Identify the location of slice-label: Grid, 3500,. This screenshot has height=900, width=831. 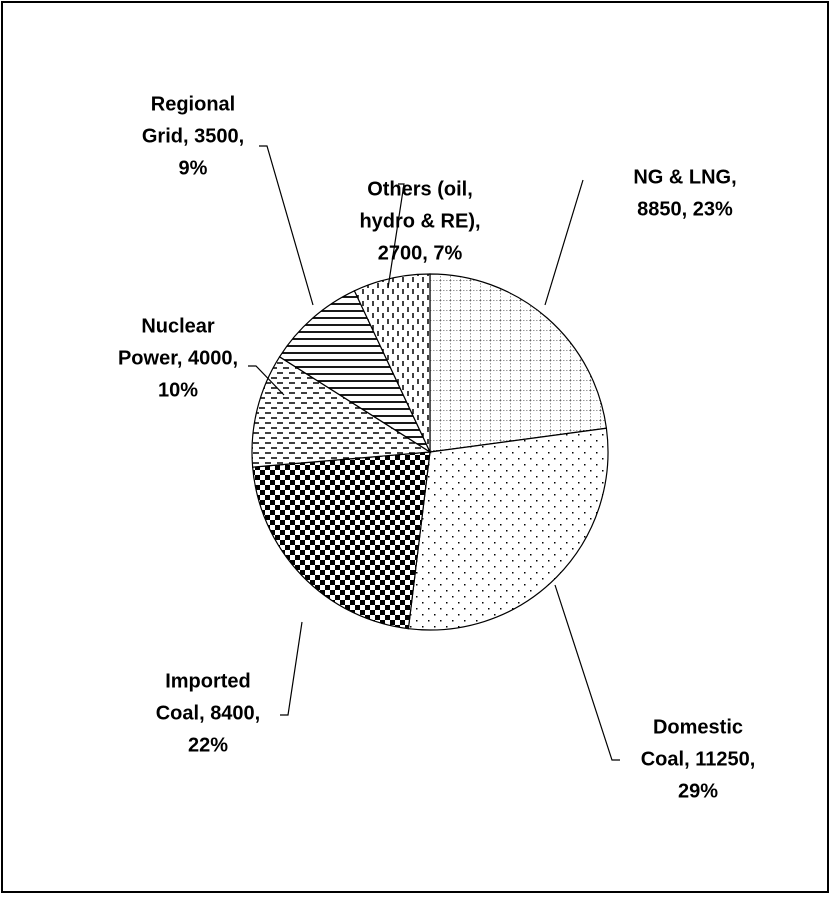
(193, 136).